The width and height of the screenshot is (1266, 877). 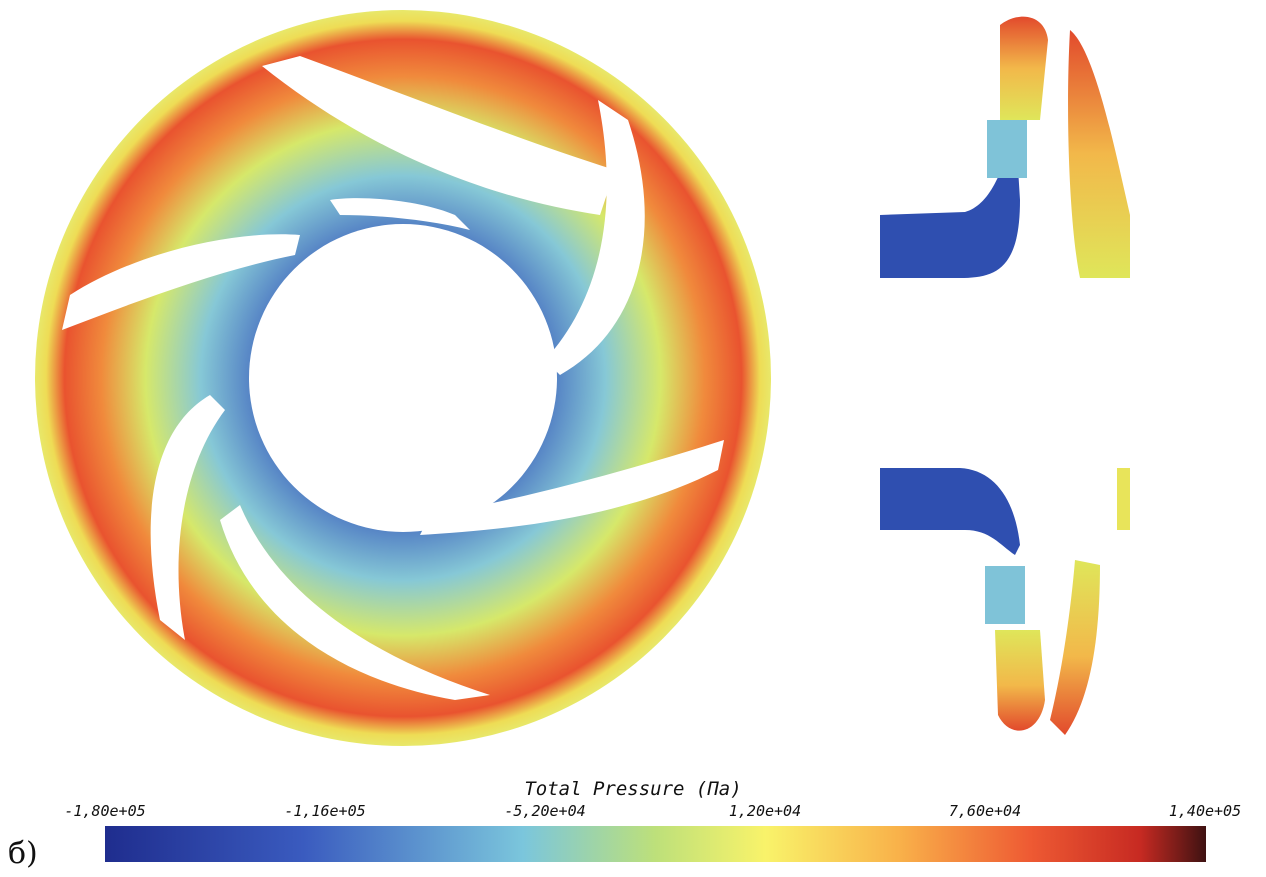 I want to click on meridional-section-bottom, so click(x=1005, y=601).